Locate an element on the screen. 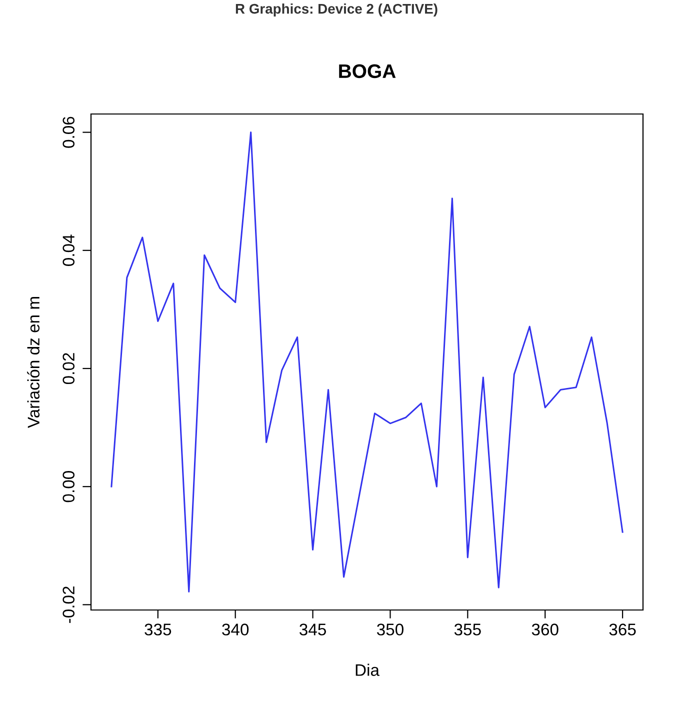 This screenshot has width=673, height=708. y-tick-label: 0.06 is located at coordinates (68, 132).